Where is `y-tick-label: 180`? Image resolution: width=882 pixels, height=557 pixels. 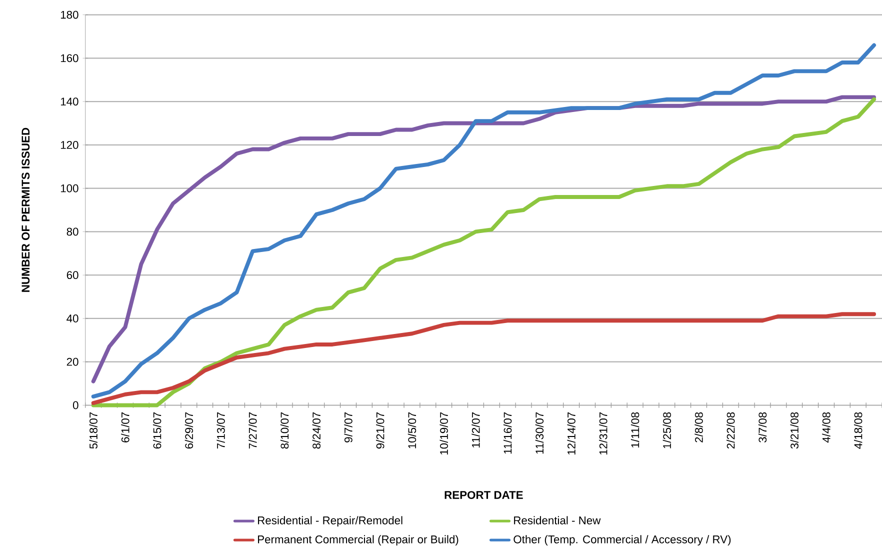 y-tick-label: 180 is located at coordinates (69, 14).